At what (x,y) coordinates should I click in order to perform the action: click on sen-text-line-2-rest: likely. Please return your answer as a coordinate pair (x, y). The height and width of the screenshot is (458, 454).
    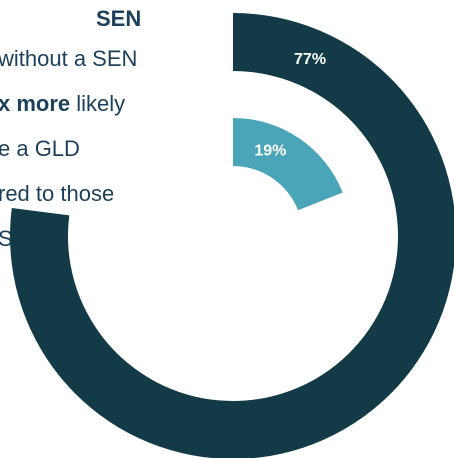
    Looking at the image, I should click on (98, 103).